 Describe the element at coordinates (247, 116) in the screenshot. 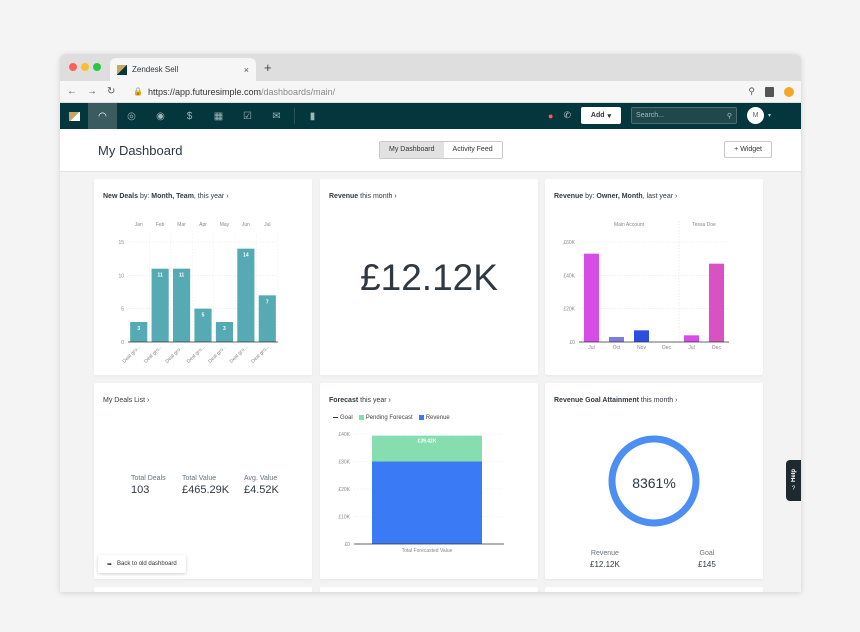

I see `tasks-check-icon: ☑` at that location.